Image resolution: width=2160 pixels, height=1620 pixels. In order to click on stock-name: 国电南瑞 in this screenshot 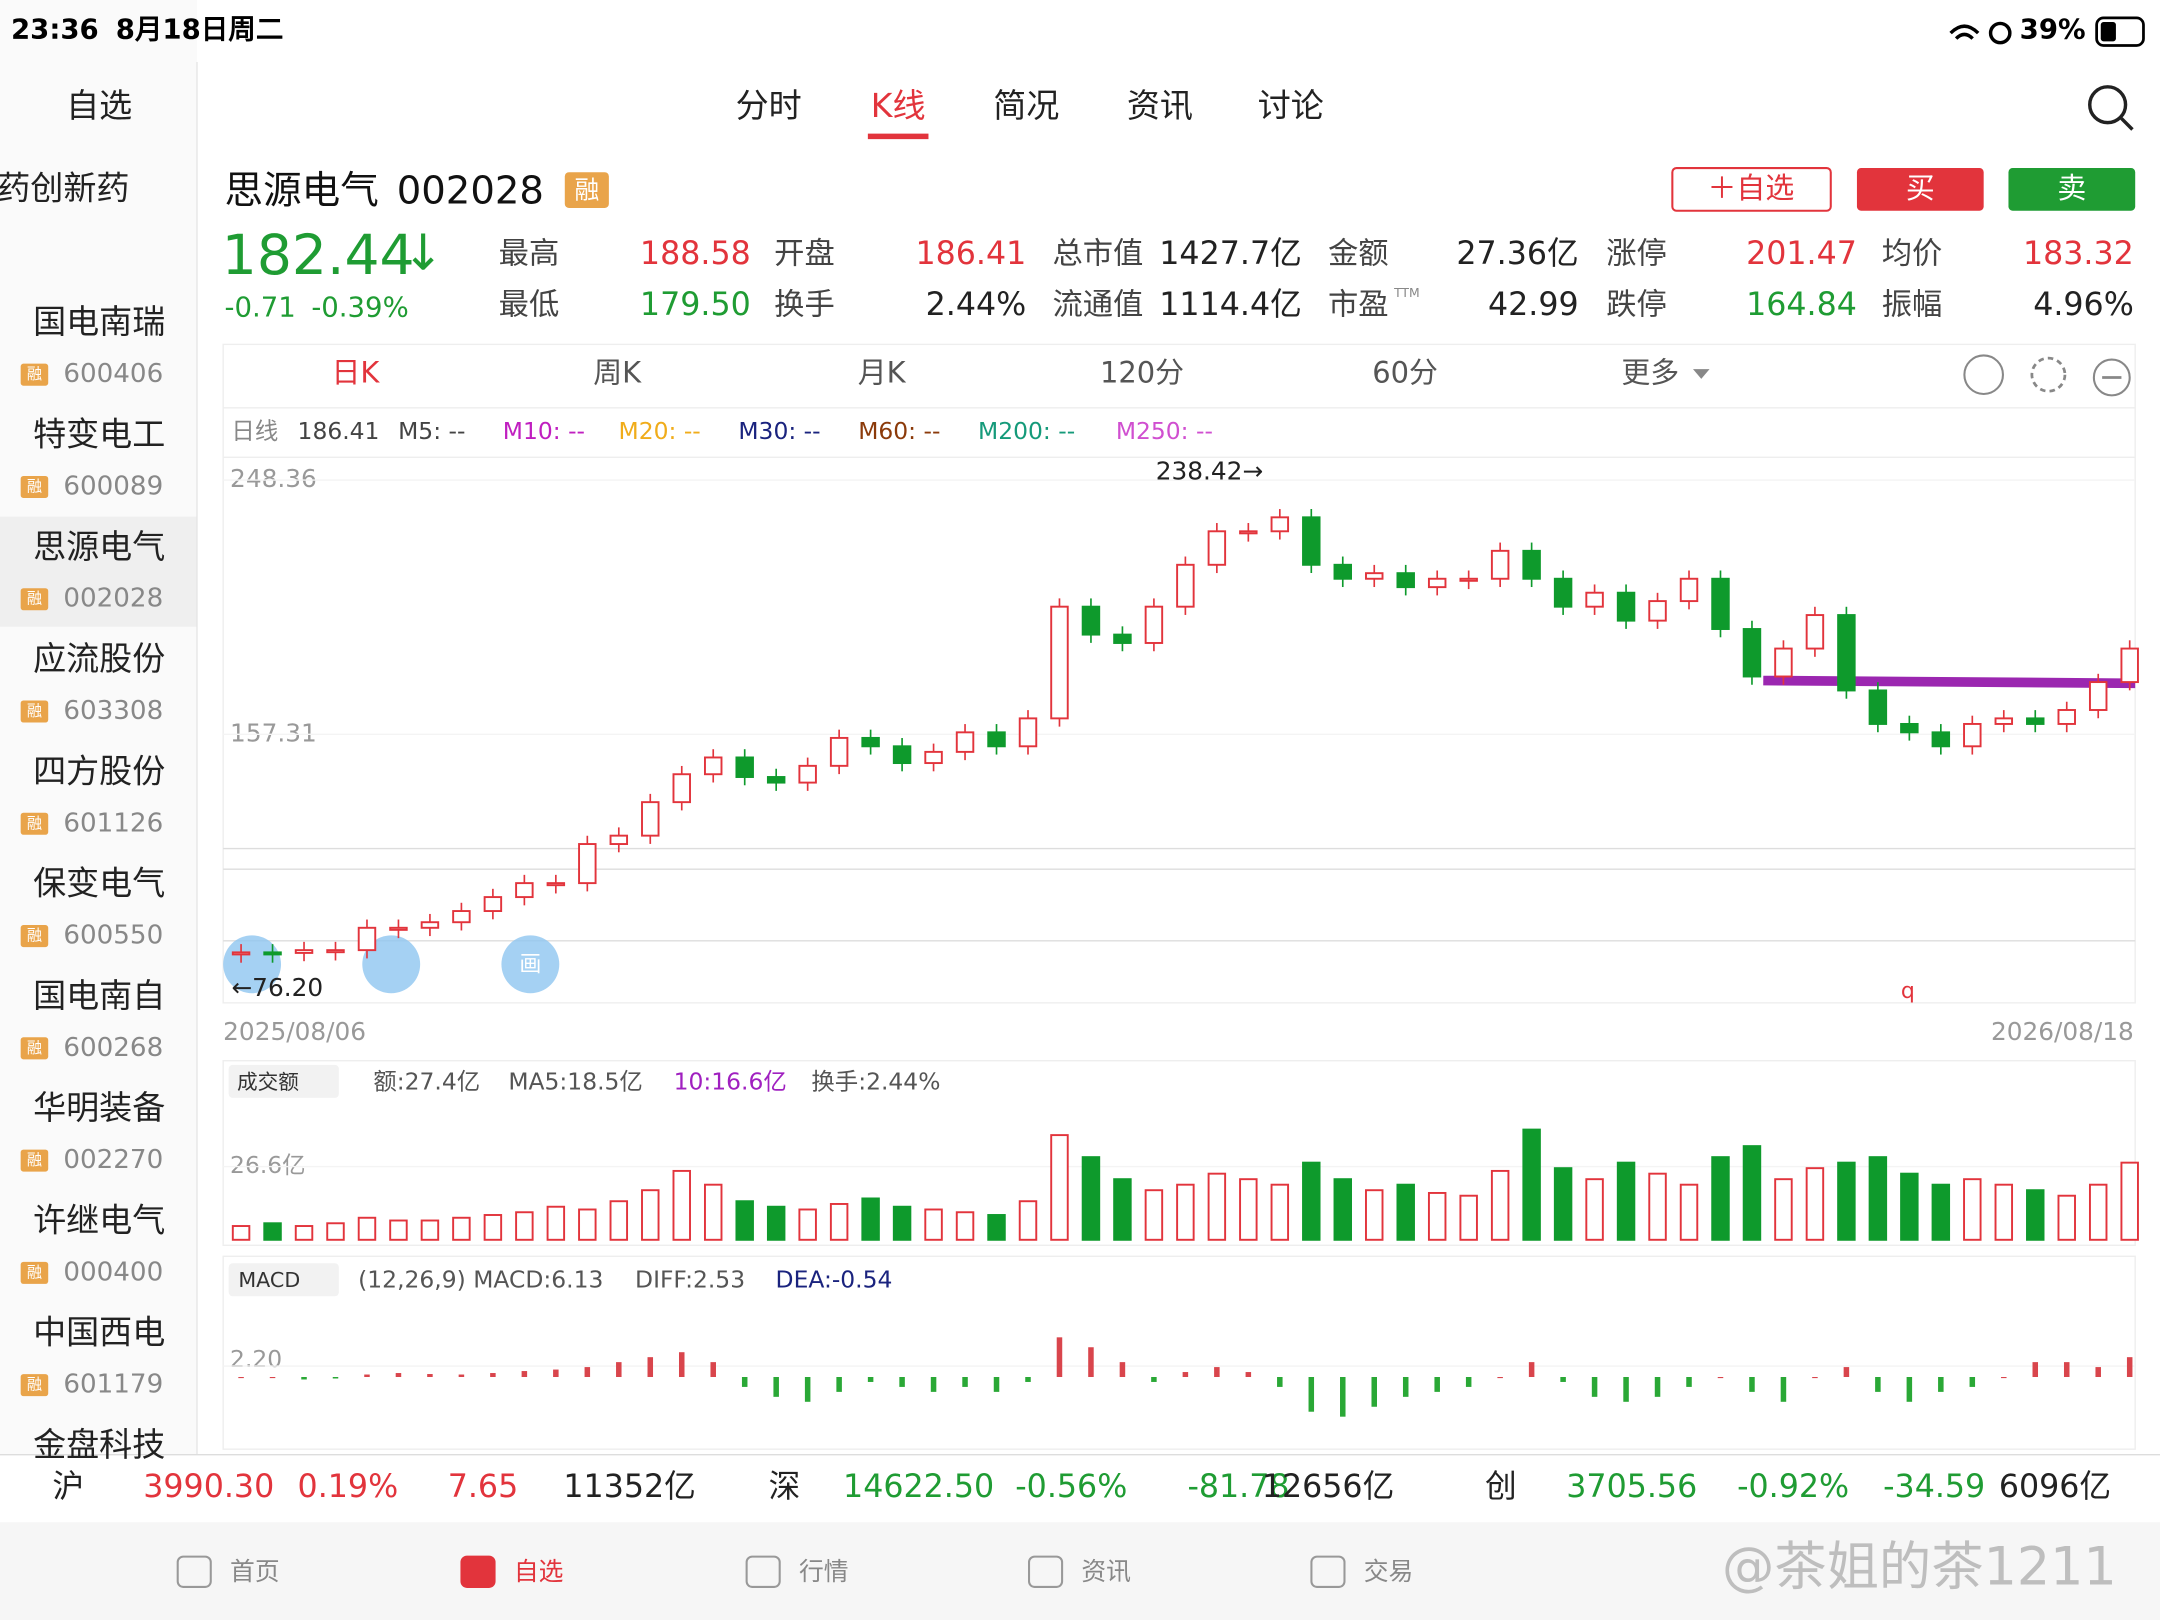, I will do `click(99, 321)`.